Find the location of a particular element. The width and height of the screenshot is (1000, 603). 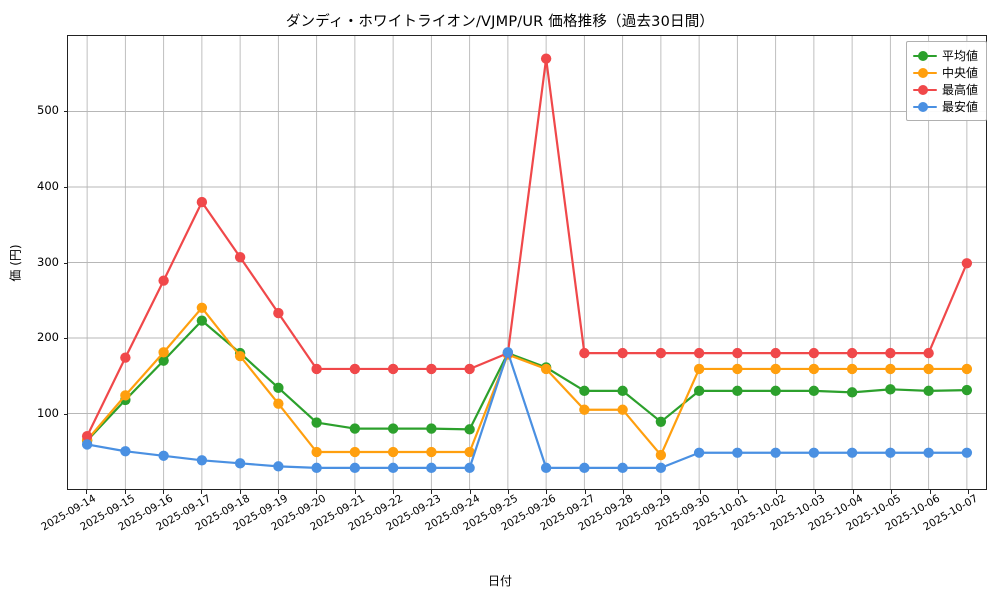

chart-title: ダンディ・ホワイトライオン/VJMP/UR 価格推移（過去30日間） is located at coordinates (500, 22).